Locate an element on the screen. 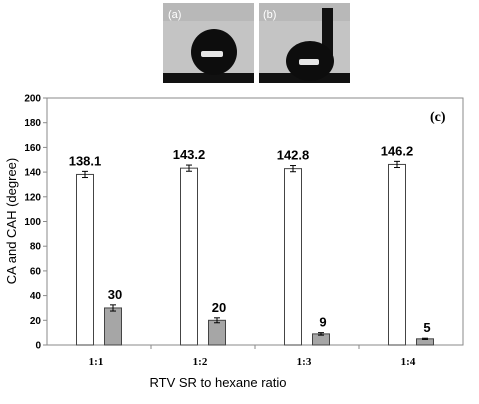  y-tick-label: 60 is located at coordinates (36, 271).